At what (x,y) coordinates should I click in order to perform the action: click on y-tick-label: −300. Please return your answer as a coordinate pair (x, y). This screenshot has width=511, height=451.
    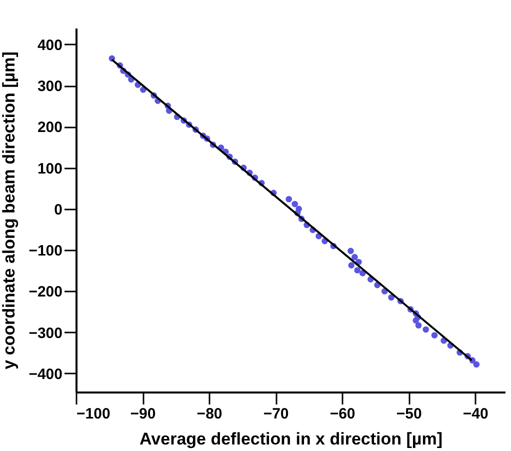
    Looking at the image, I should click on (45, 333).